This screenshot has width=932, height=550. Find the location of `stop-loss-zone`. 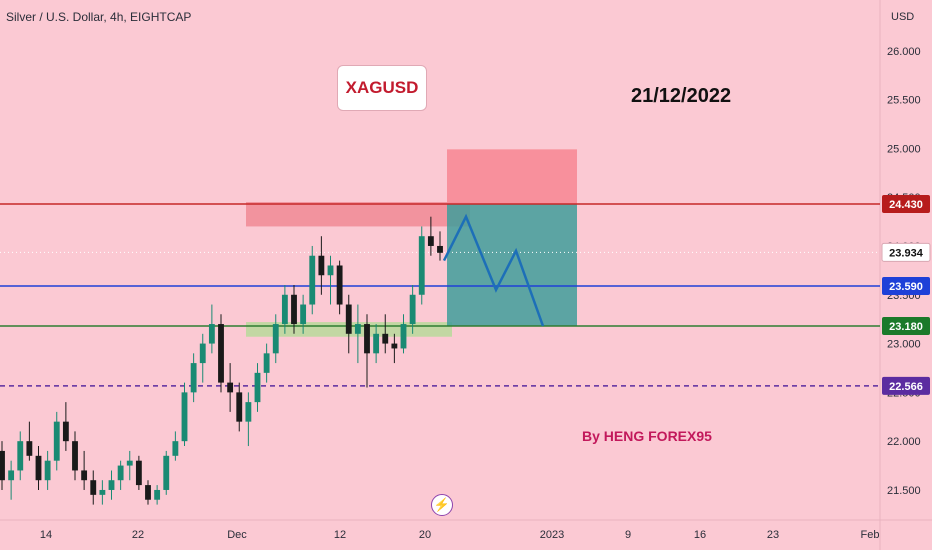

stop-loss-zone is located at coordinates (512, 176).